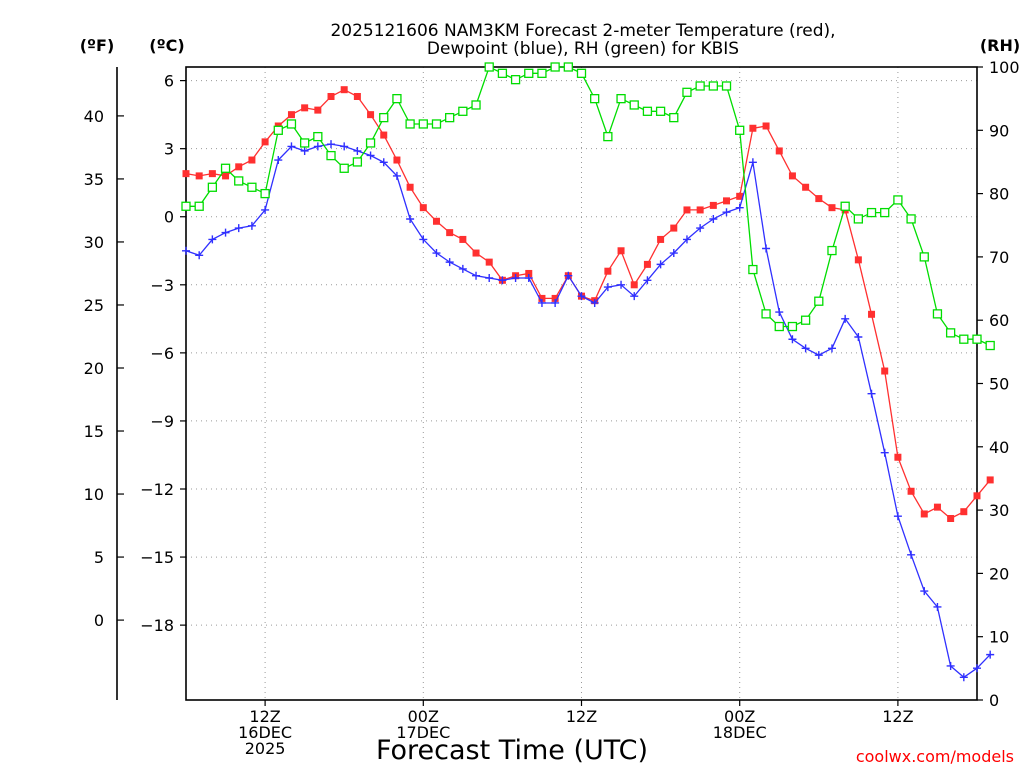 Image resolution: width=1024 pixels, height=768 pixels. I want to click on x-axis-title: Forecast Time (UTC), so click(512, 750).